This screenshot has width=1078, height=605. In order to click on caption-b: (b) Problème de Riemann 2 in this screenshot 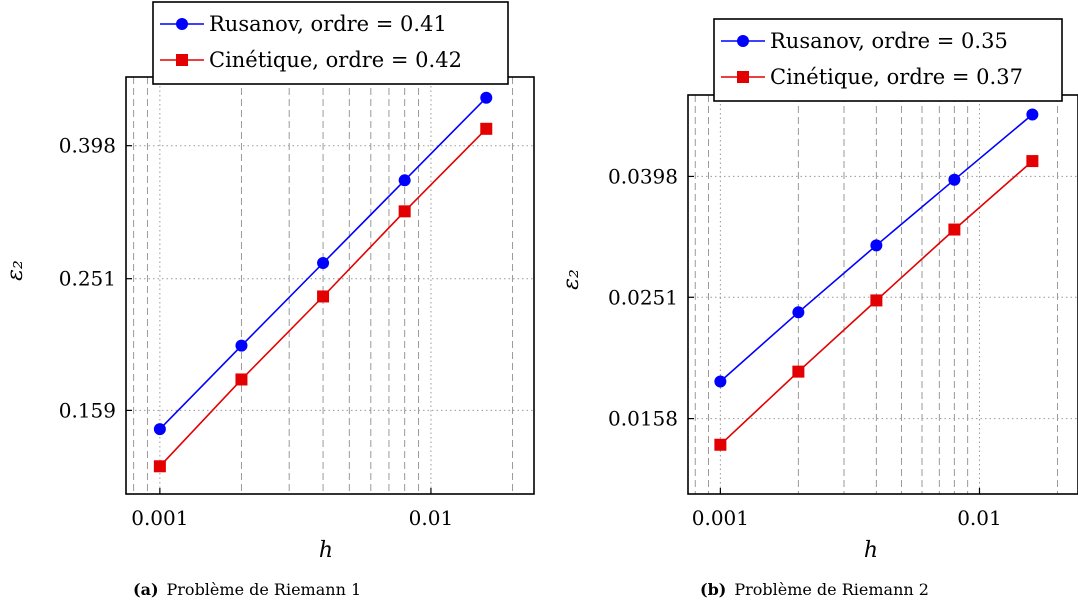, I will do `click(814, 589)`.